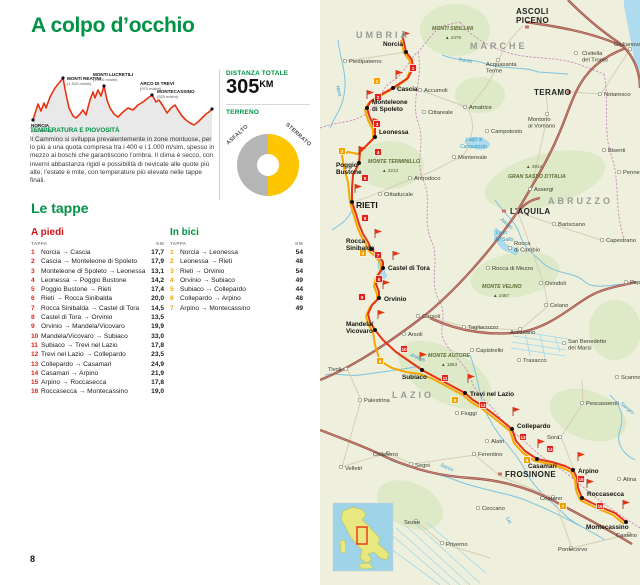 The width and height of the screenshot is (640, 585). Describe the element at coordinates (415, 335) in the screenshot. I see `town-label: Arsoli` at that location.